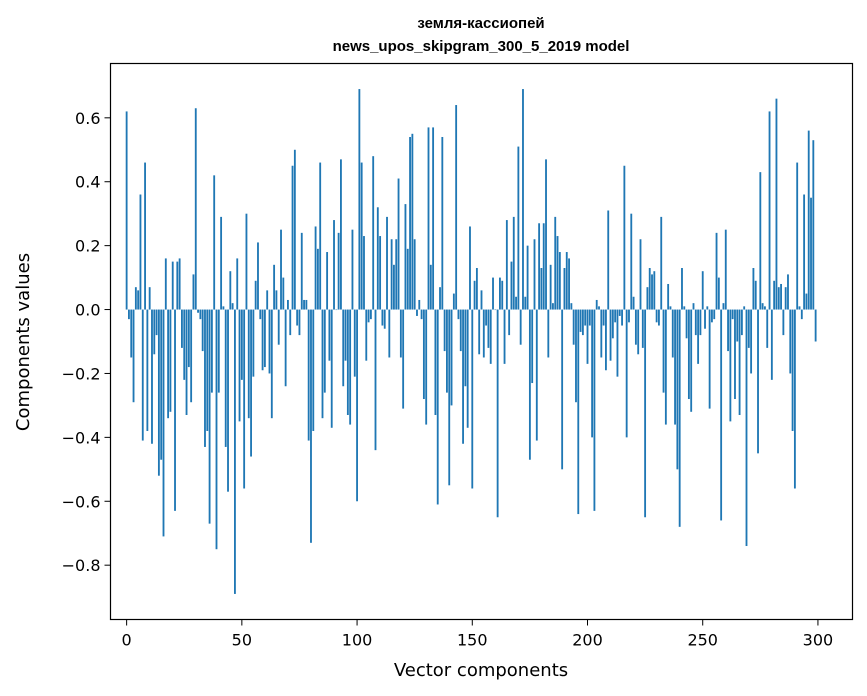 The image size is (867, 696). I want to click on x-axis-label: Vector components, so click(481, 670).